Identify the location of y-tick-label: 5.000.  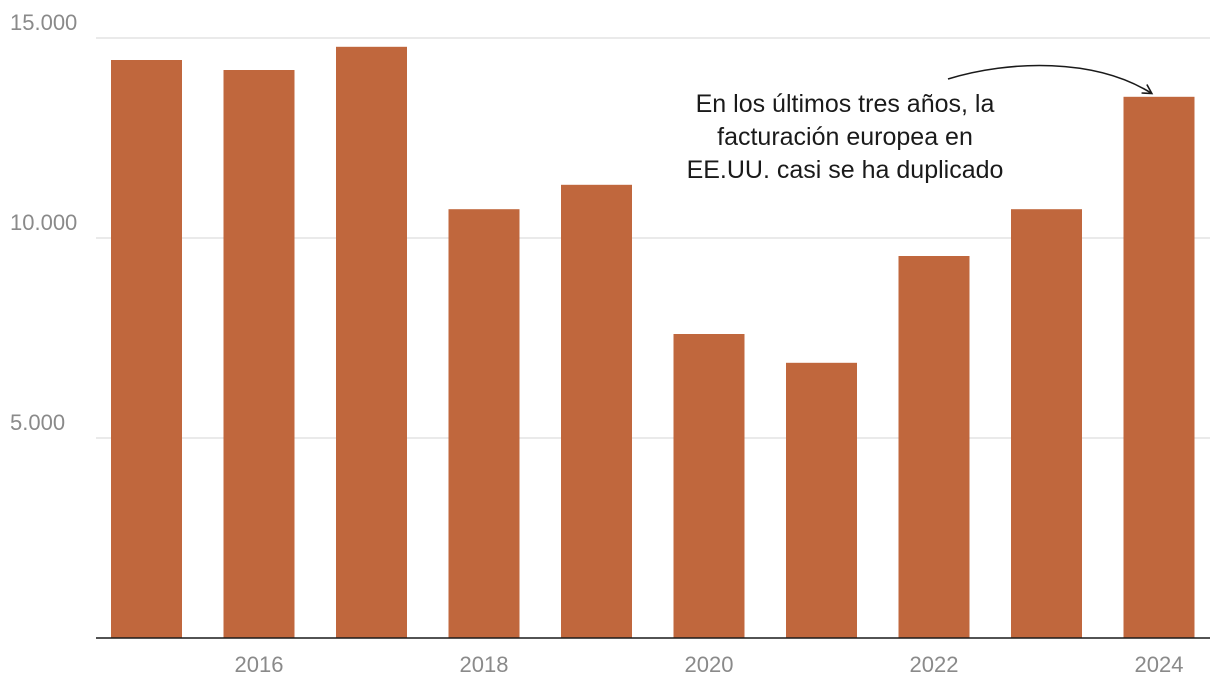
(37, 422).